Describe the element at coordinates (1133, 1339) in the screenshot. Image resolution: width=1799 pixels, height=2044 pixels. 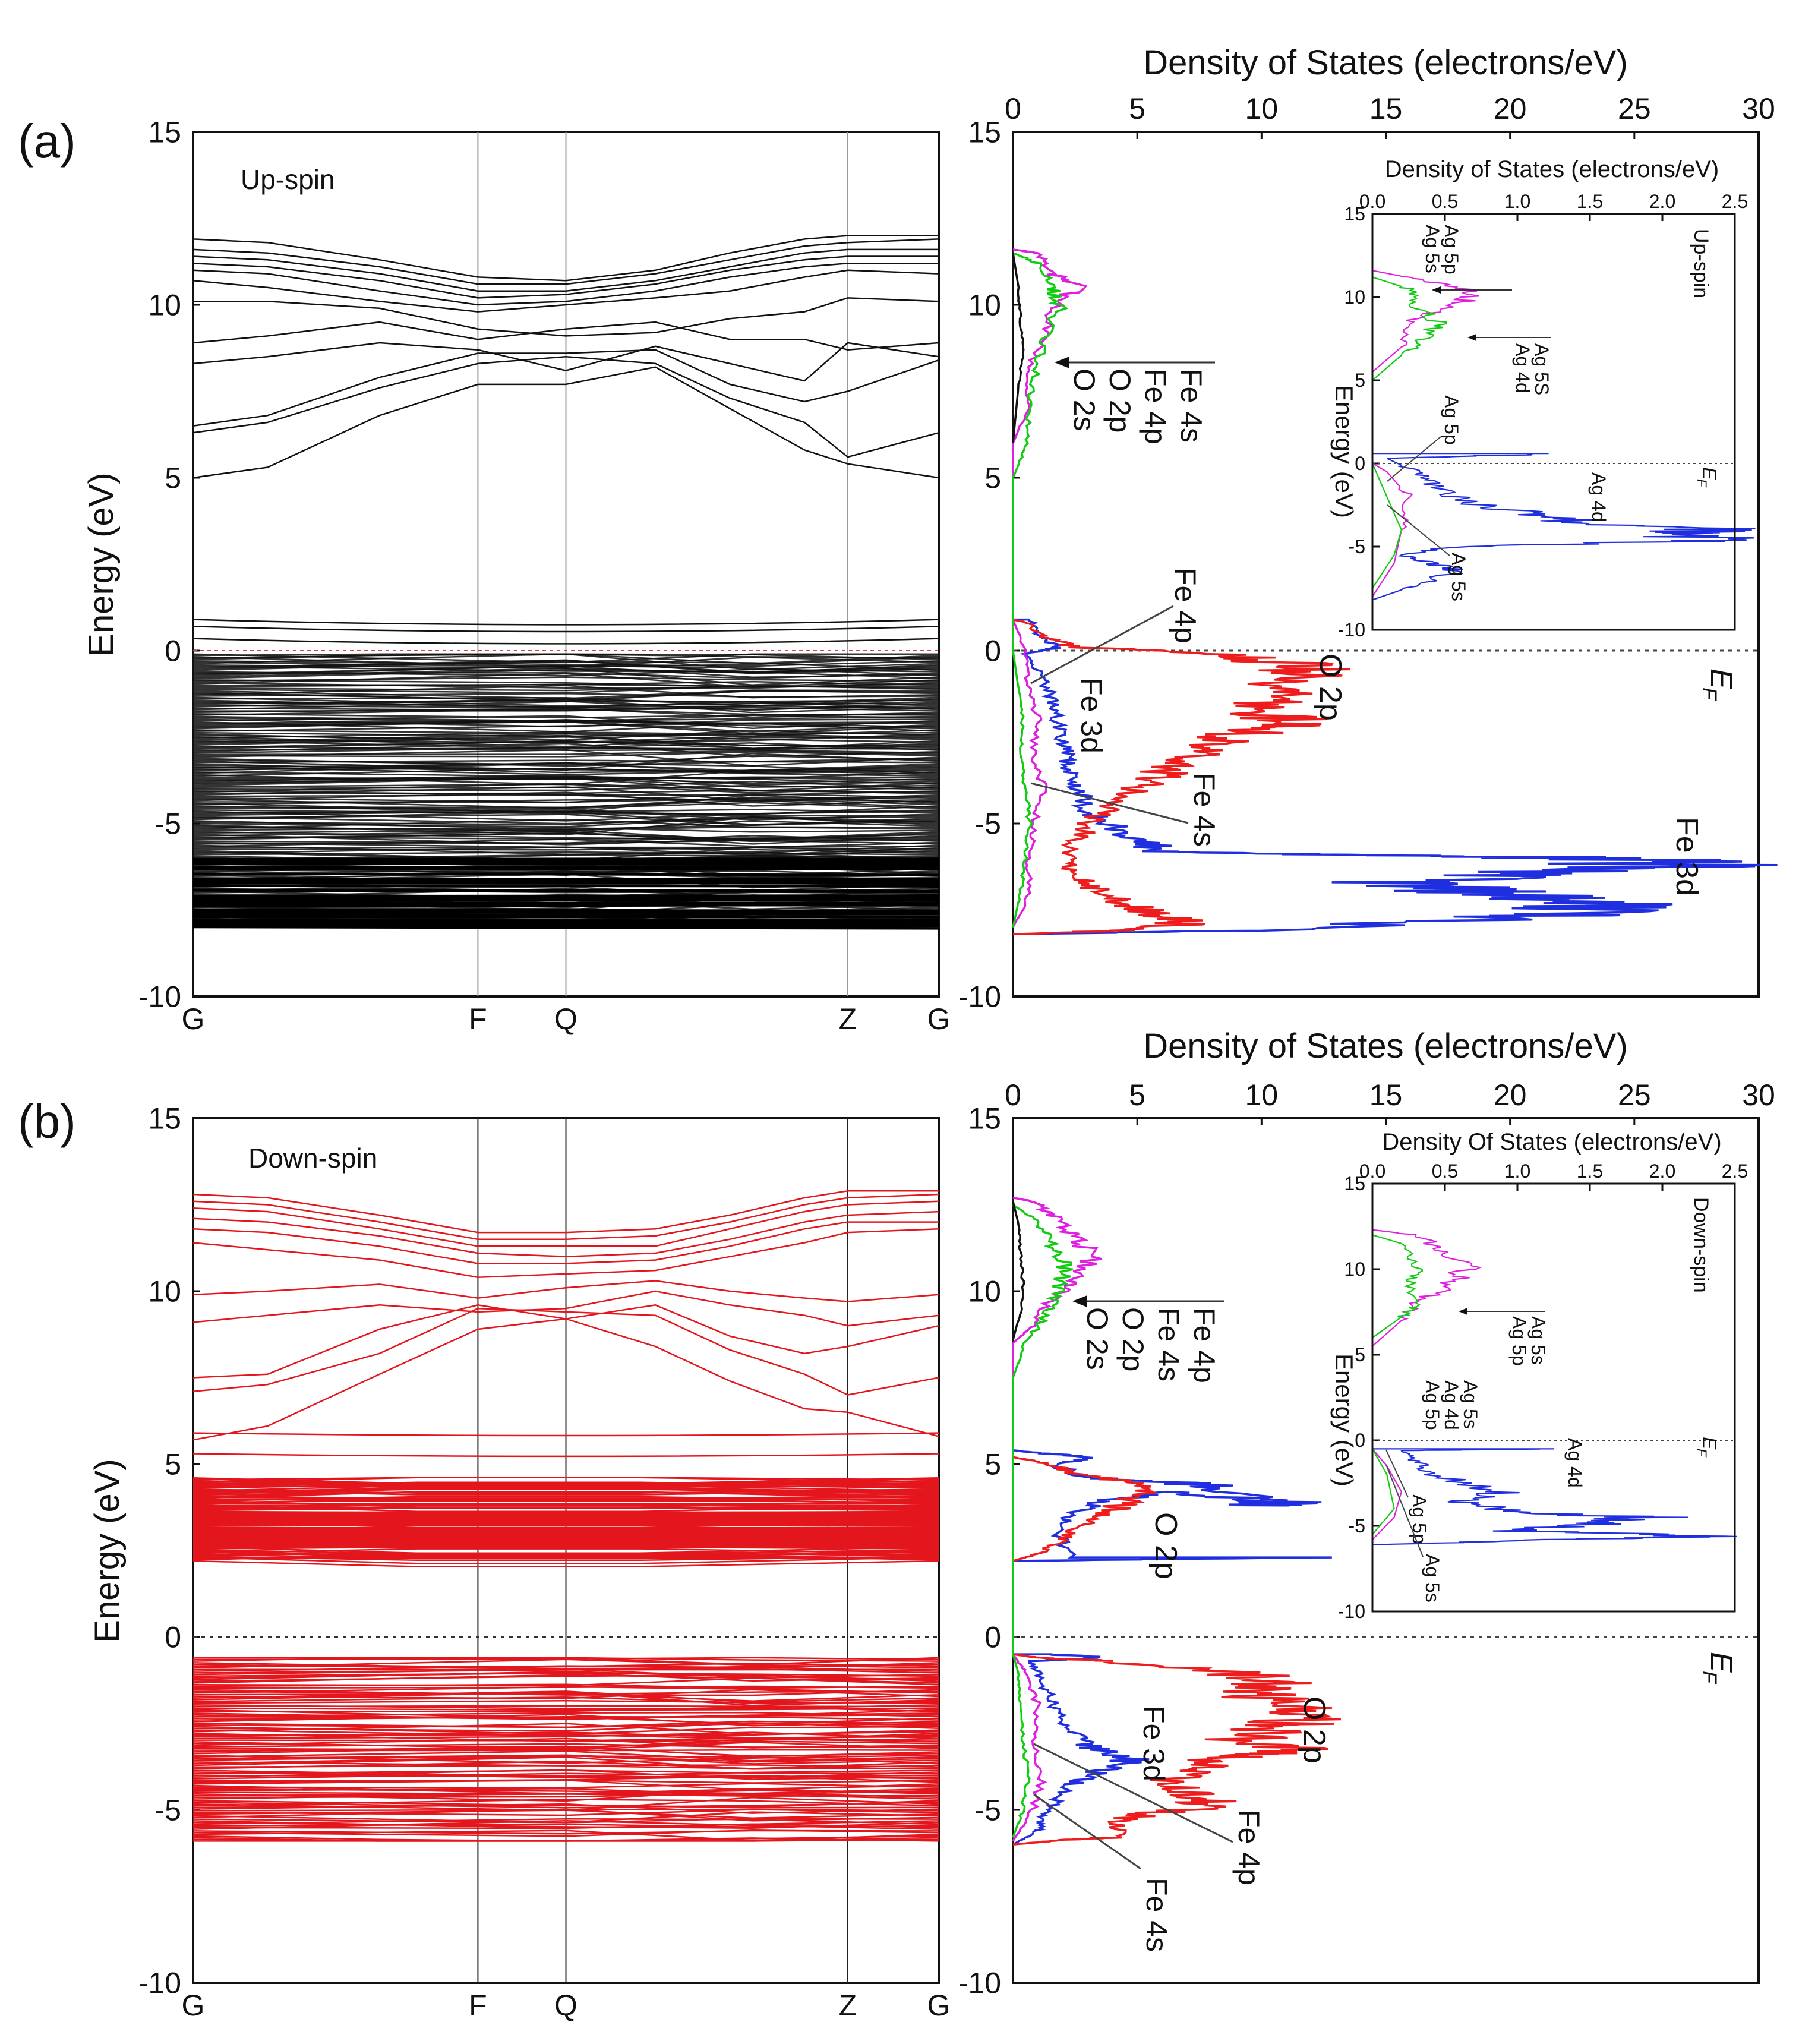
I see `dos-down-ann-2: O 2p` at that location.